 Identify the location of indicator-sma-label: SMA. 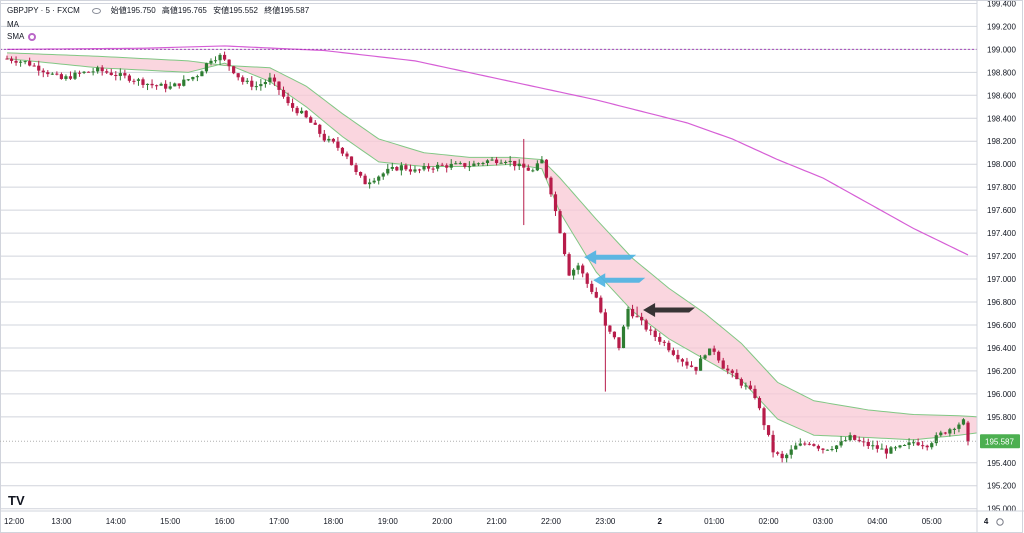
(16, 36).